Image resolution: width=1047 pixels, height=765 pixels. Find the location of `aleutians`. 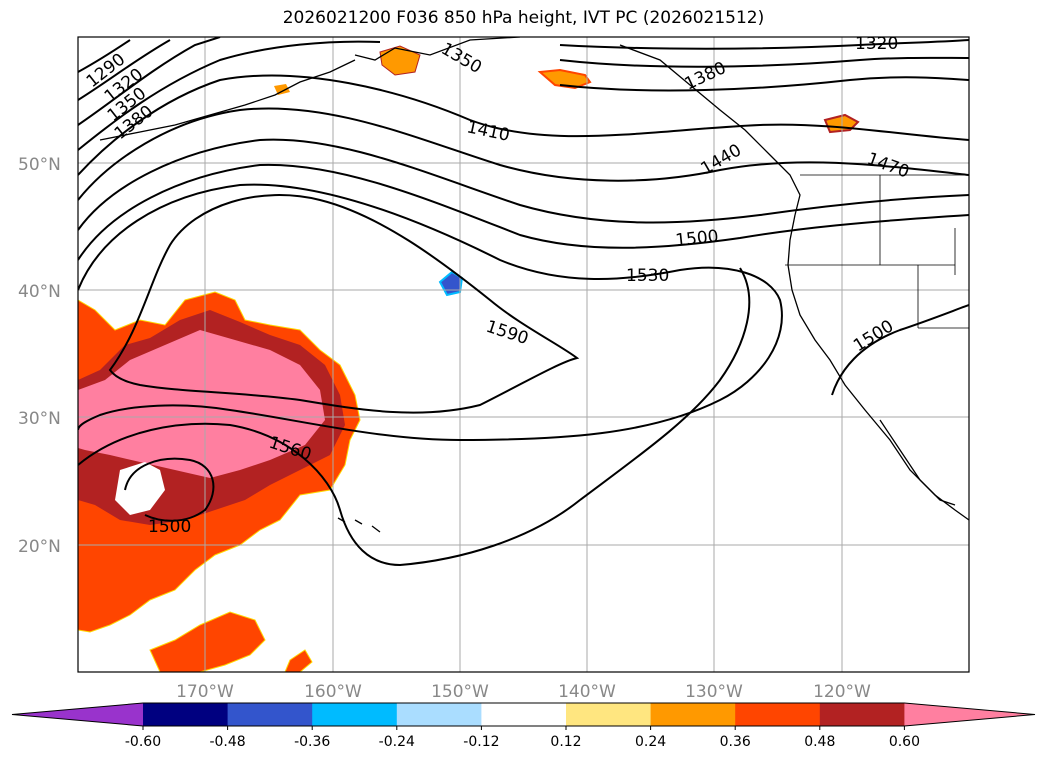

aleutians is located at coordinates (227, 100).